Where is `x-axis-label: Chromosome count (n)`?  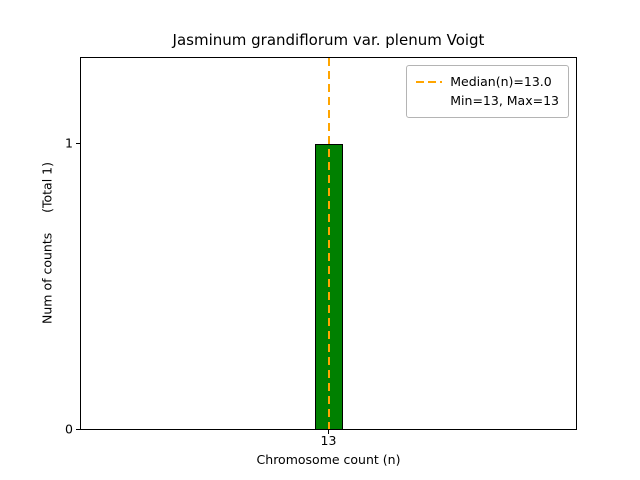
x-axis-label: Chromosome count (n) is located at coordinates (328, 459).